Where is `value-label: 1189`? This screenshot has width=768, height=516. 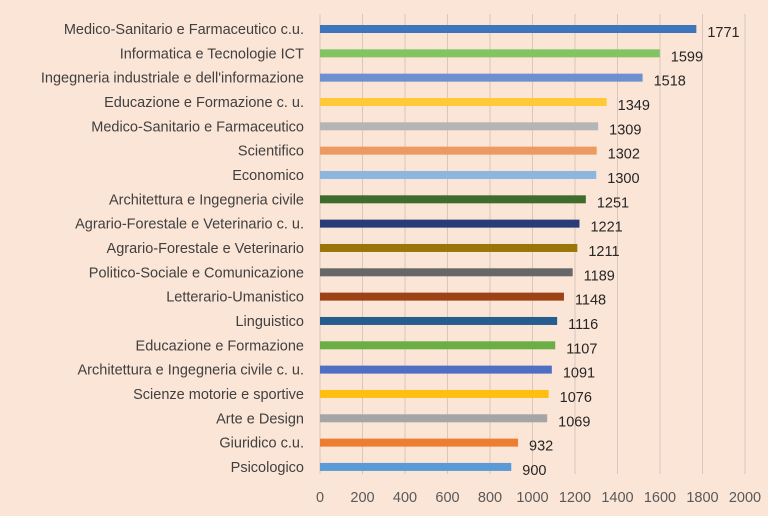
value-label: 1189 is located at coordinates (599, 276).